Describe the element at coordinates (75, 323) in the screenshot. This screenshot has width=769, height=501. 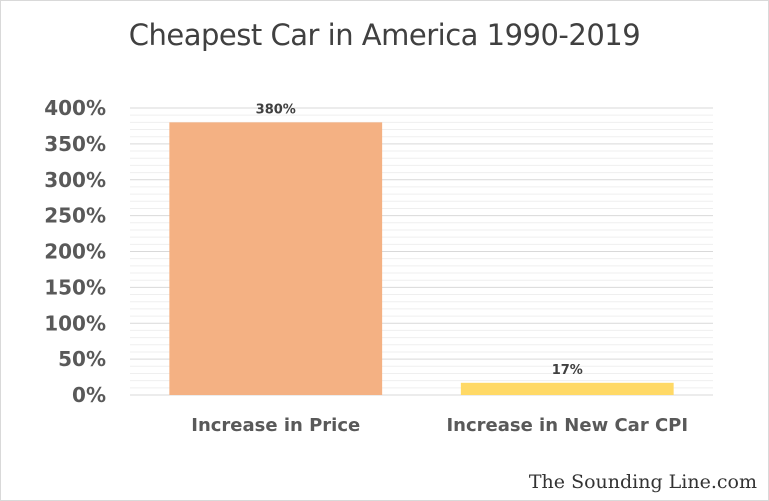
I see `y-tick-label: 100%` at that location.